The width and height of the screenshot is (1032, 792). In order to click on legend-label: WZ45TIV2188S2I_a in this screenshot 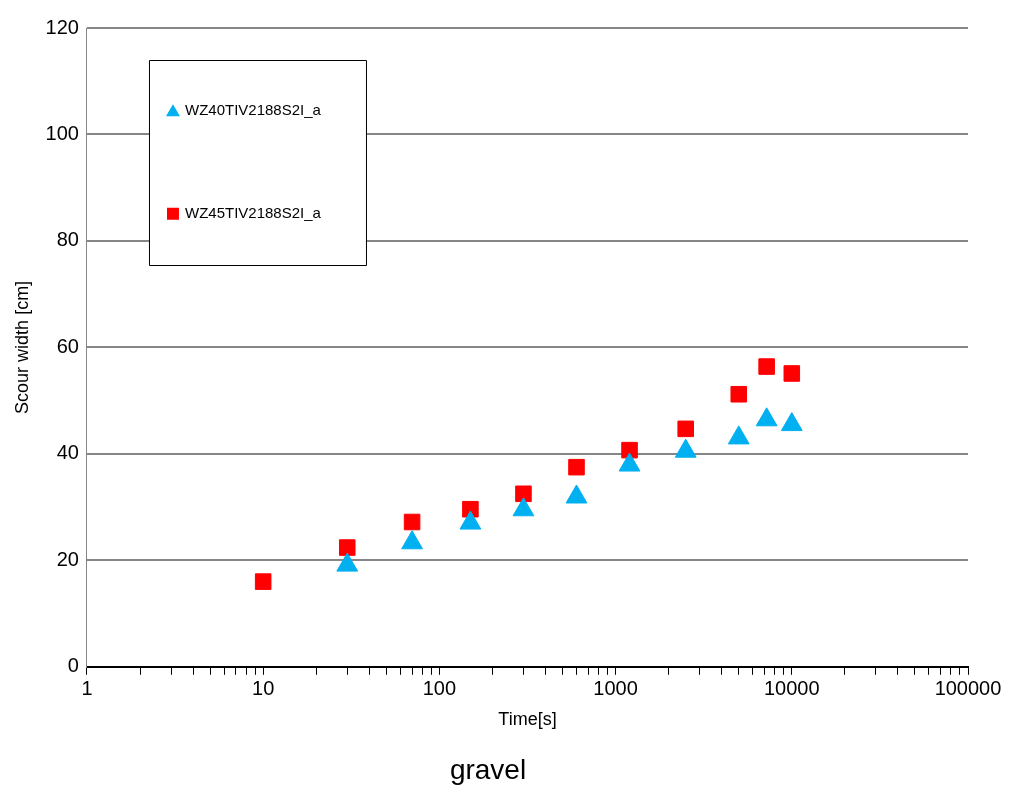, I will do `click(253, 212)`.